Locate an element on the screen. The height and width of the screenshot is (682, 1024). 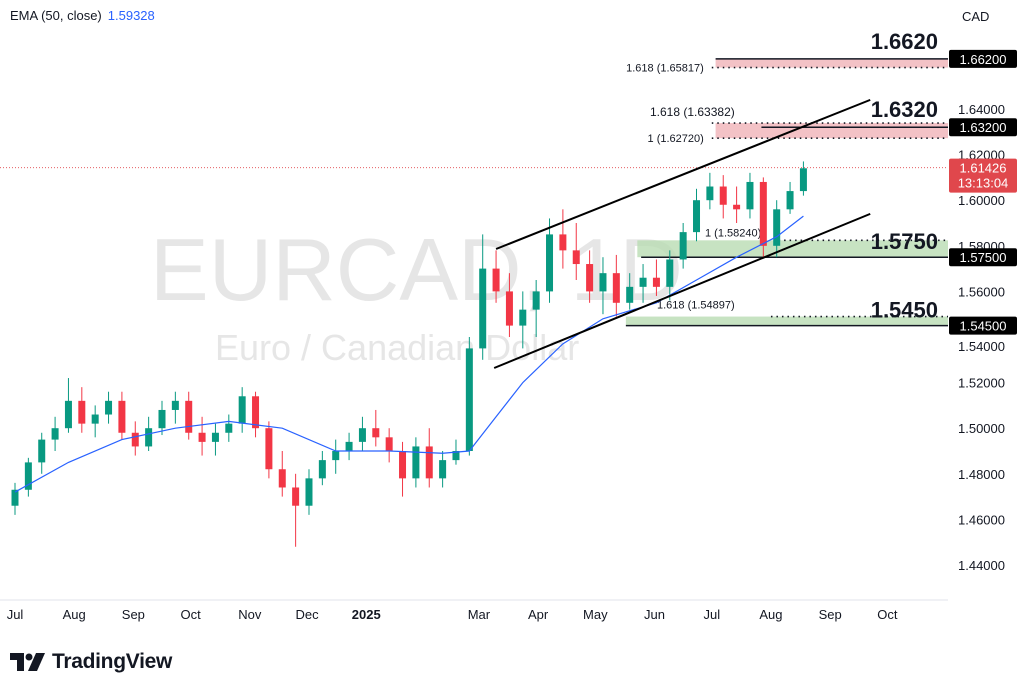
price-tag-label: 1.63200 is located at coordinates (983, 127).